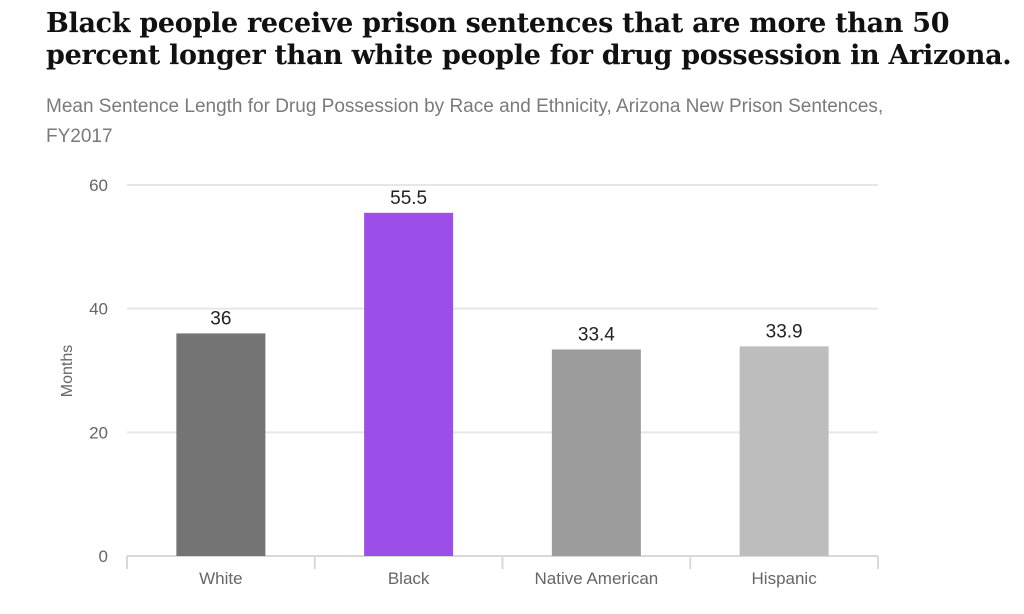  I want to click on x-tick-label: Hispanic, so click(785, 578).